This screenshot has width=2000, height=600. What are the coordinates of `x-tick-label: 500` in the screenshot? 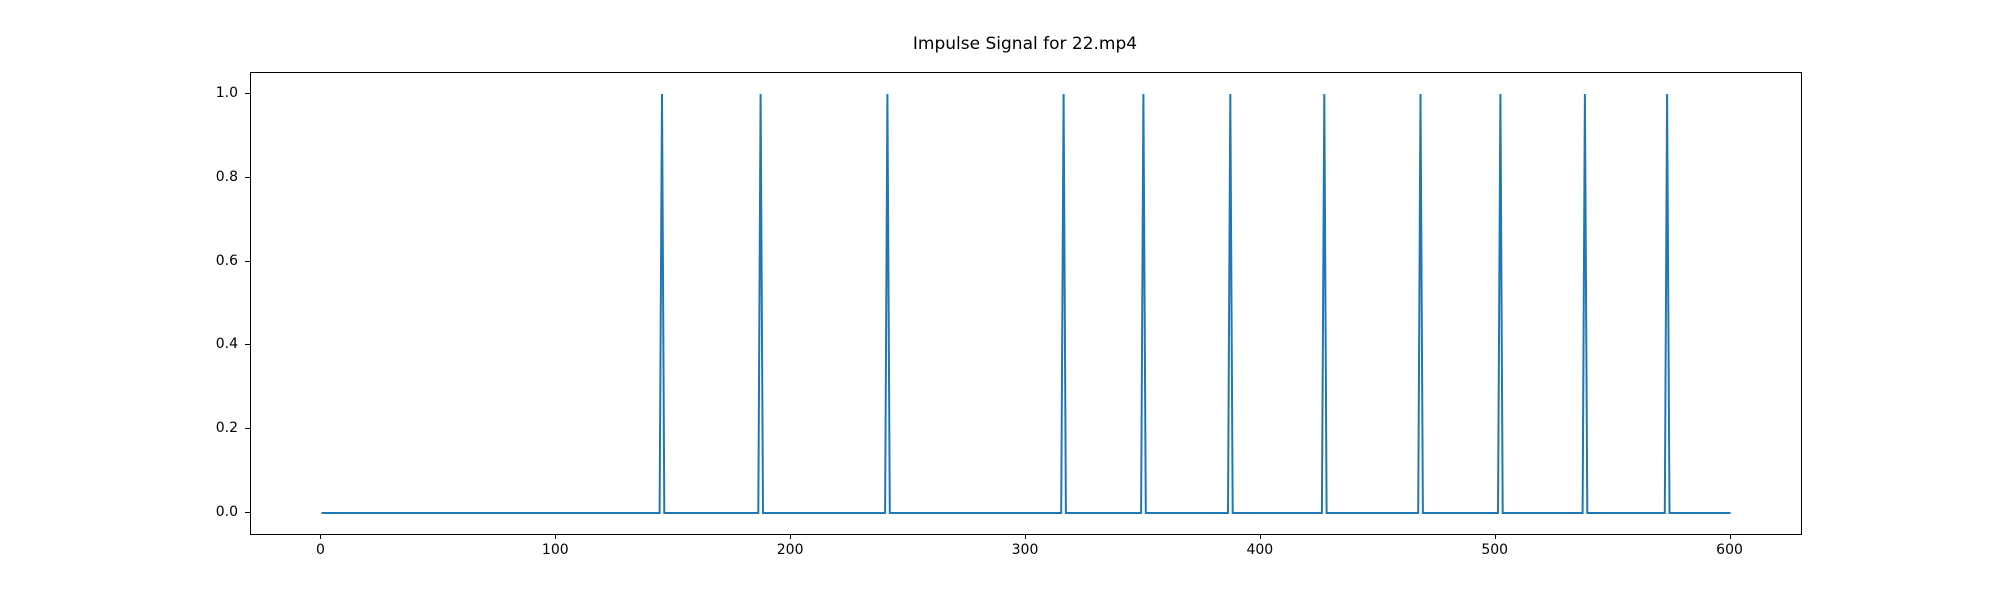 It's located at (1495, 550).